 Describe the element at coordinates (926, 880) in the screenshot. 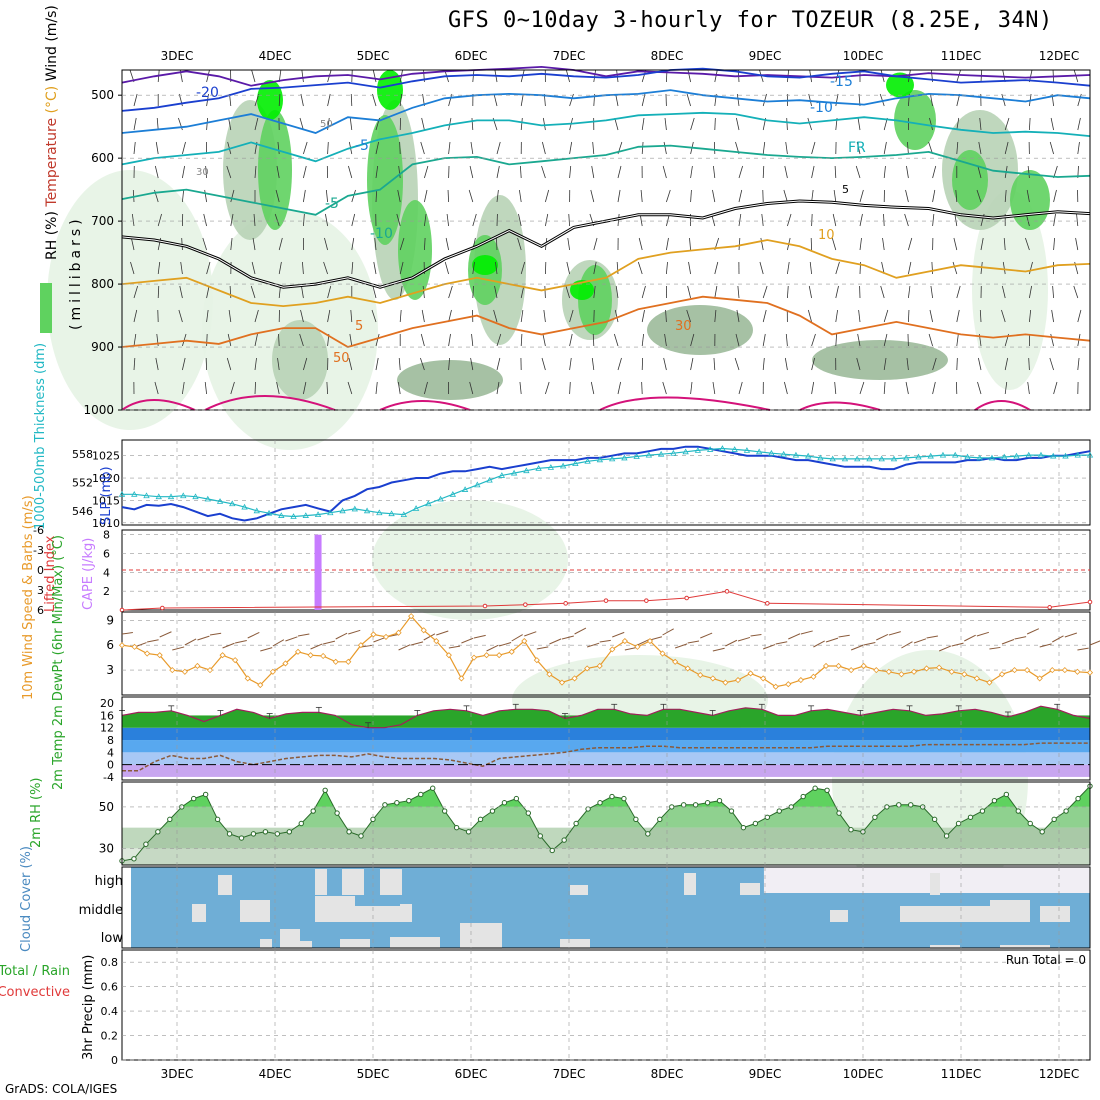

I see `cloud-high-clear` at that location.